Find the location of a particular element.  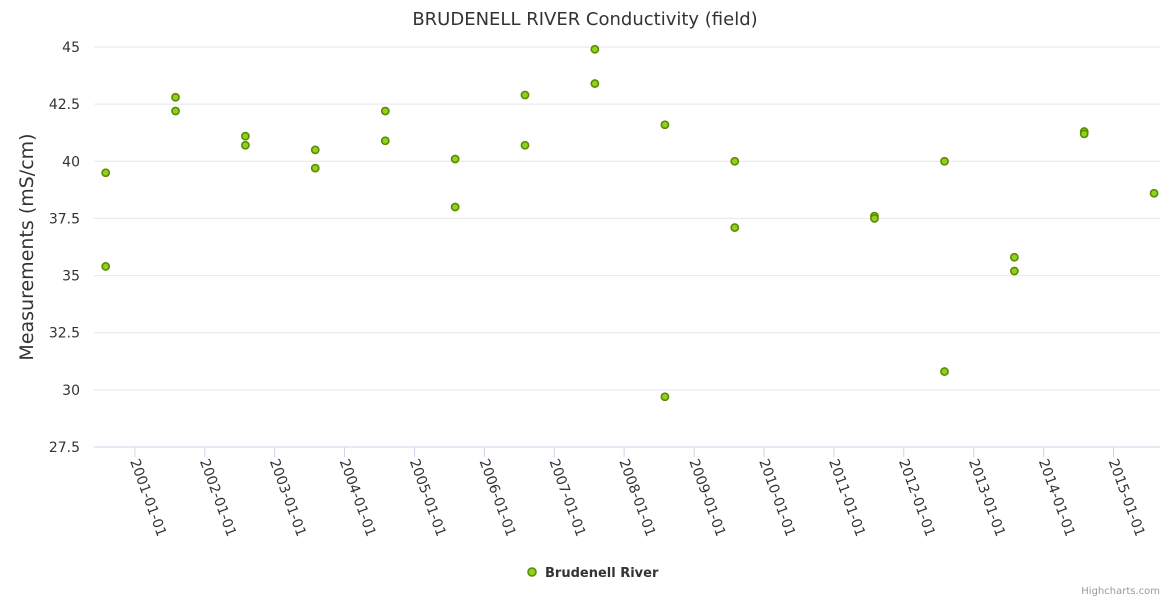

x-tick-label: 2010-01-01 is located at coordinates (776, 498).